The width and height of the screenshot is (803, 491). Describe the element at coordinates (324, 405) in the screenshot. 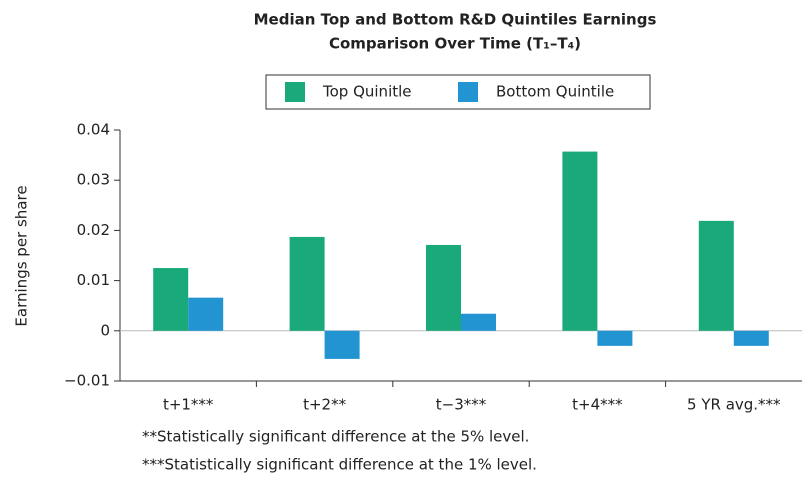

I see `x-tick-label: t+2**` at that location.